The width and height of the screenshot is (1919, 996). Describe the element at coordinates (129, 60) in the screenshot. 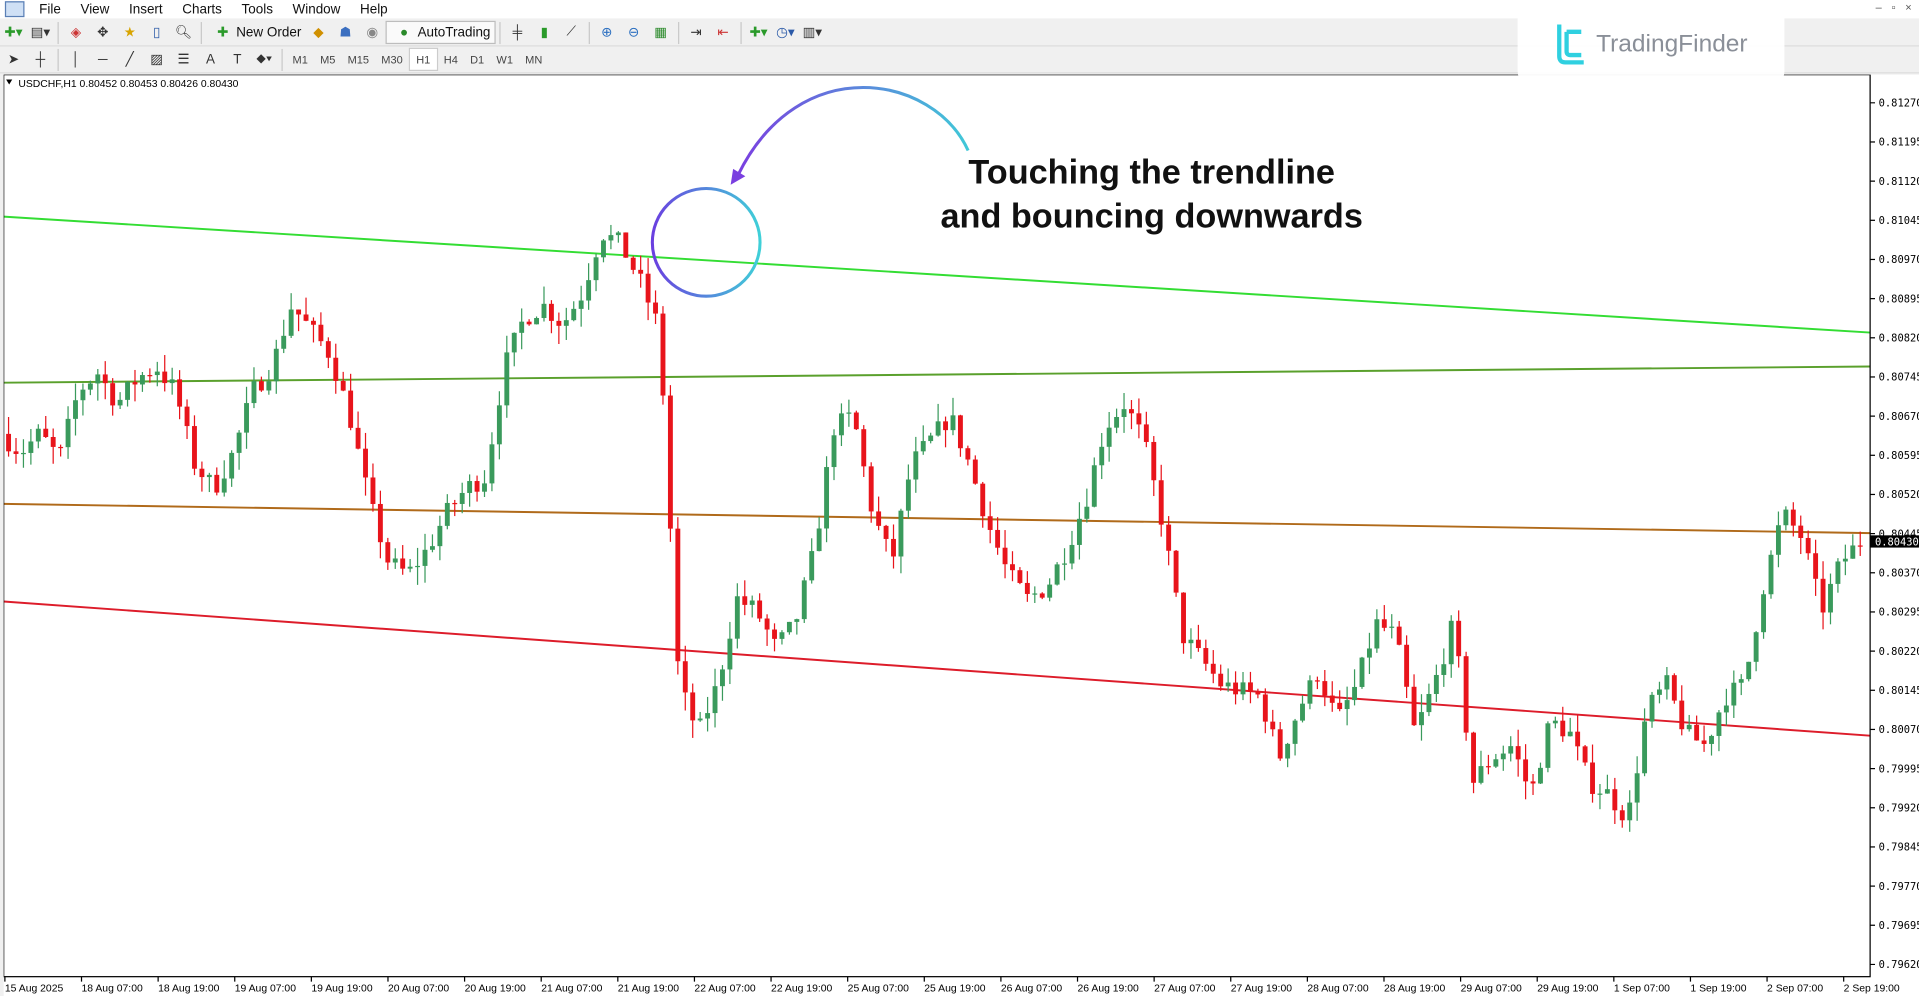

I see `trendline-icon: ╱` at that location.